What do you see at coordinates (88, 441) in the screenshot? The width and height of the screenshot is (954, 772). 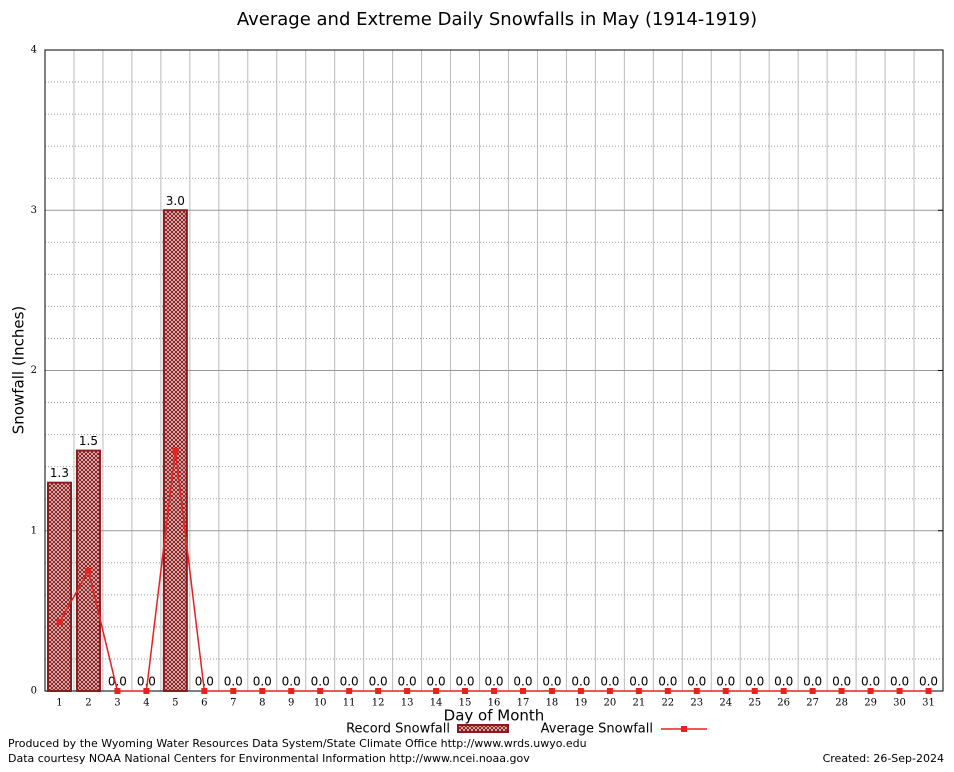 I see `value-label: 1.5` at bounding box center [88, 441].